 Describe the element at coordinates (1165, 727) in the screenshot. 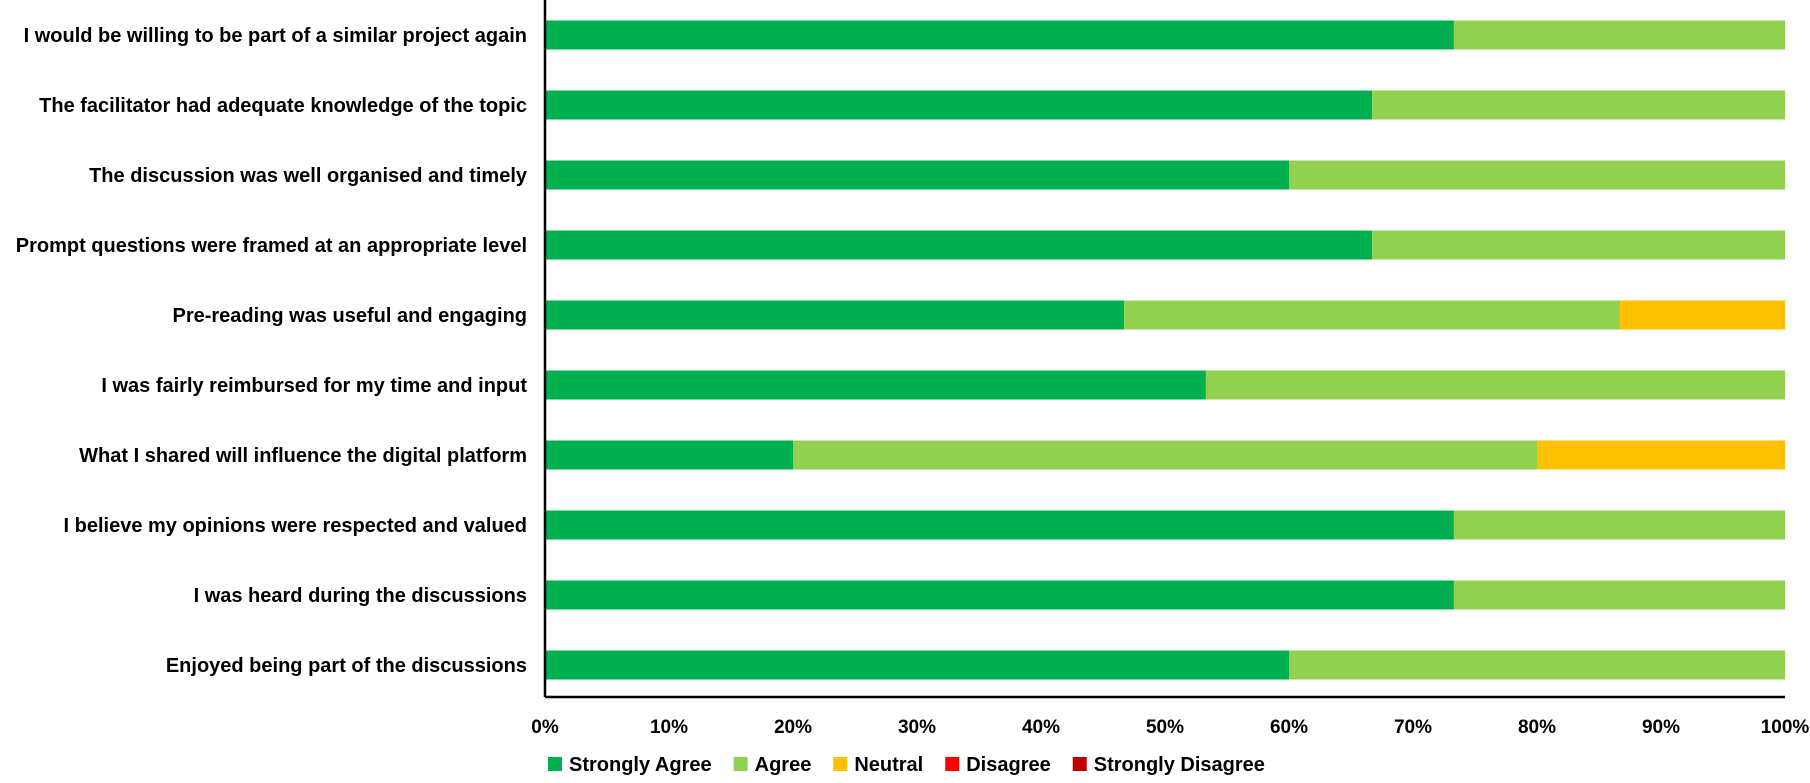

I see `x-tick-label: 50%` at that location.